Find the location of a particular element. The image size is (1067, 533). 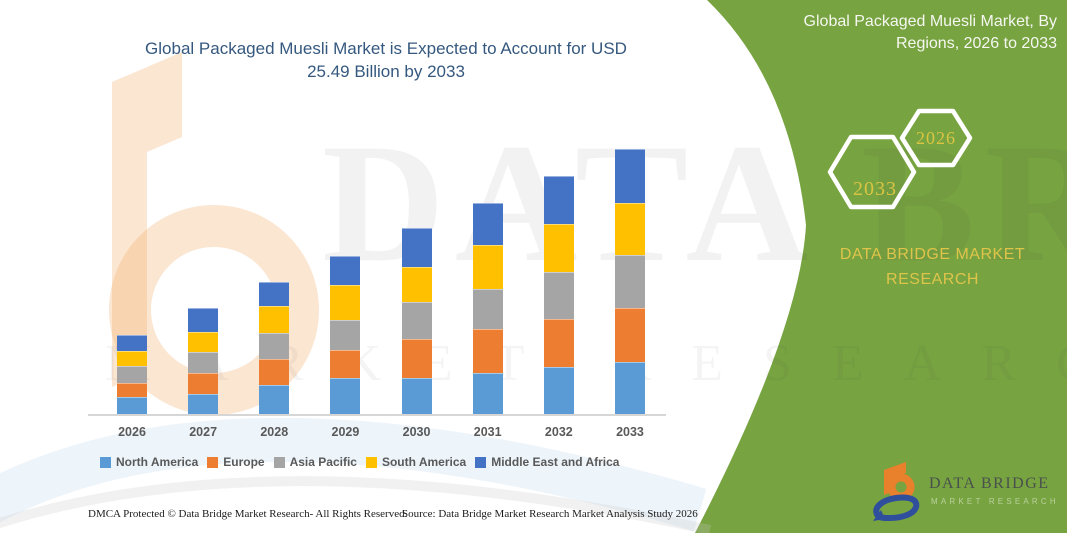

bar-segment-south-america-2028 is located at coordinates (274, 320).